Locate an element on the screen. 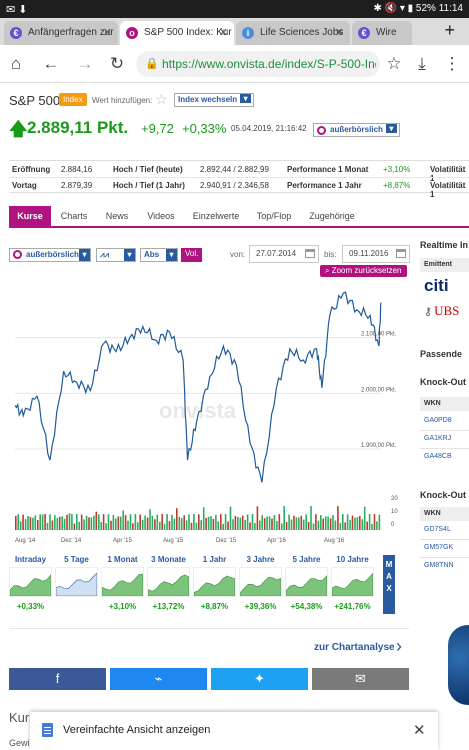  period-tile: 3 Jahre +39,36% is located at coordinates (260, 585).